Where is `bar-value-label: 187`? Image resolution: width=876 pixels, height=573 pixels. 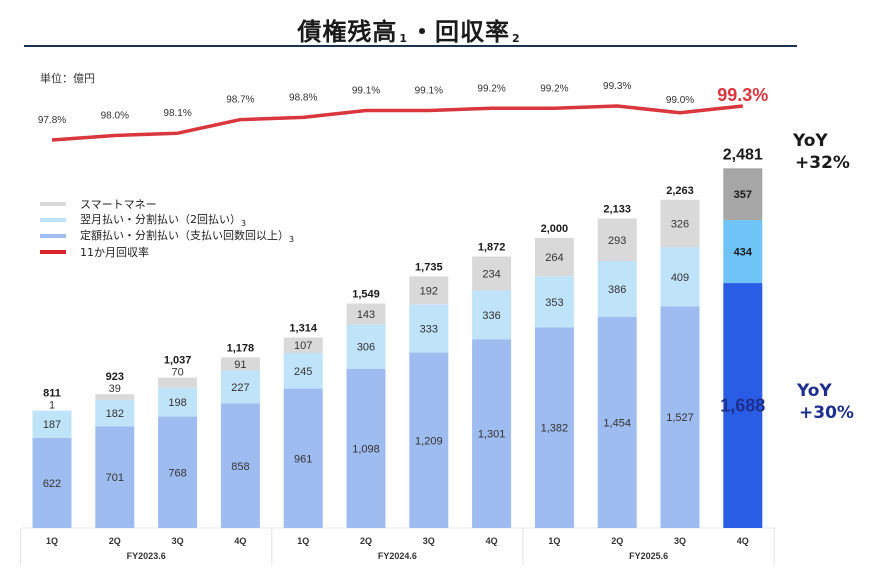 bar-value-label: 187 is located at coordinates (52, 425).